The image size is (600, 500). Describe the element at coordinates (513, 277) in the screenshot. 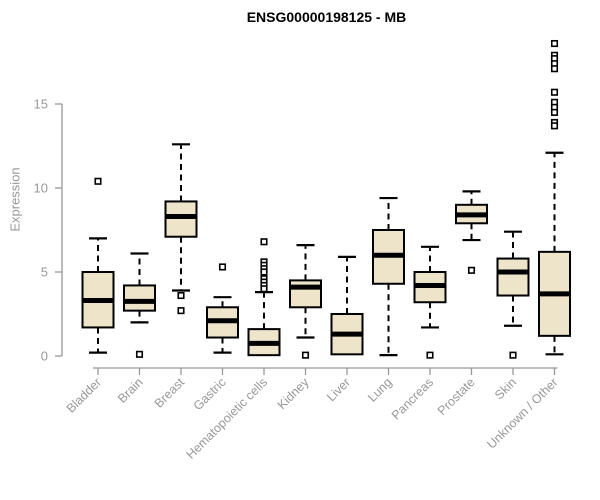

I see `box-skin` at that location.